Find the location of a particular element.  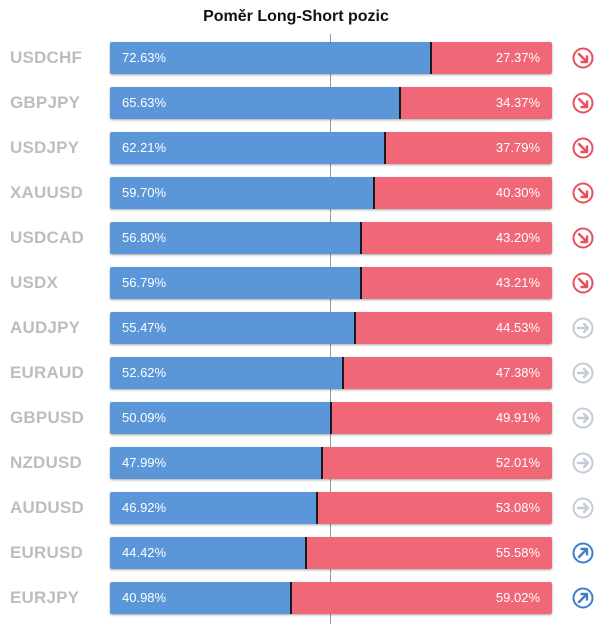

pair-row: GBPJPY 65.63% 34.37% is located at coordinates (305, 105).